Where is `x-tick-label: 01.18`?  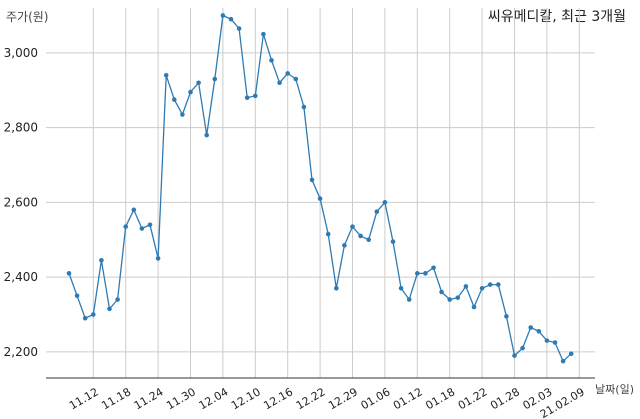
x-tick-label: 01.18 is located at coordinates (440, 398).